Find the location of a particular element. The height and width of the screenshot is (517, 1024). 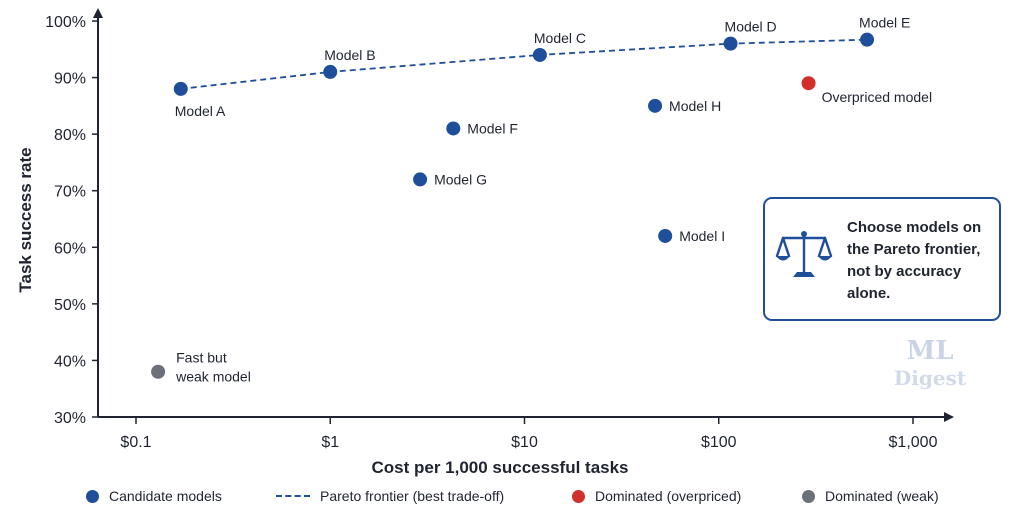

point-label: Model C is located at coordinates (560, 38).